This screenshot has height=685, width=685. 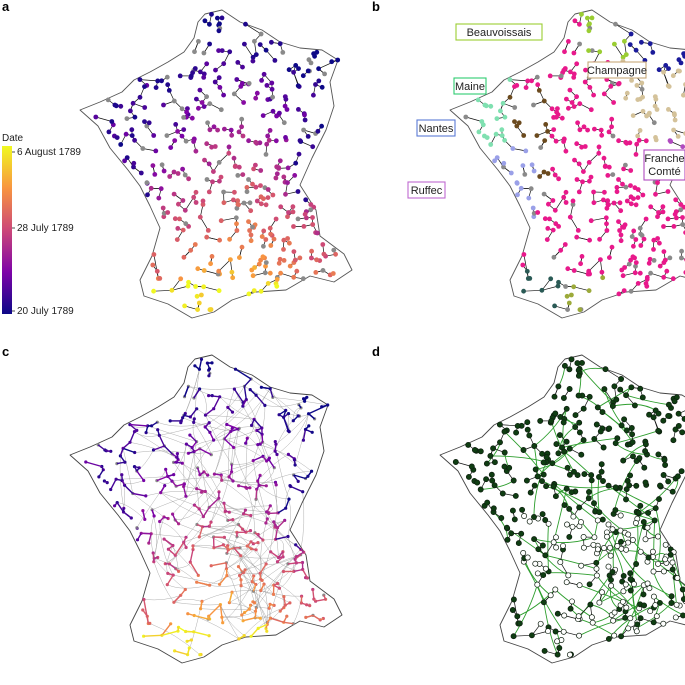 What do you see at coordinates (426, 190) in the screenshot?
I see `region-label-ruffec: Ruffec` at bounding box center [426, 190].